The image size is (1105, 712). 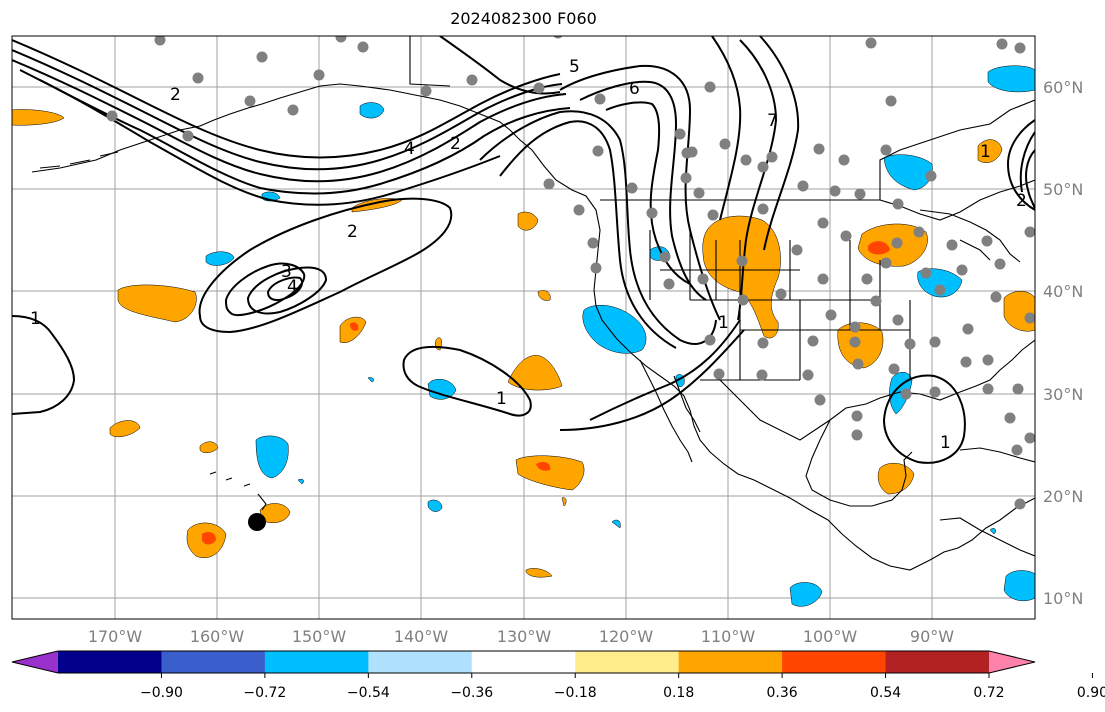 I want to click on lat-label: 50°N, so click(x=1063, y=189).